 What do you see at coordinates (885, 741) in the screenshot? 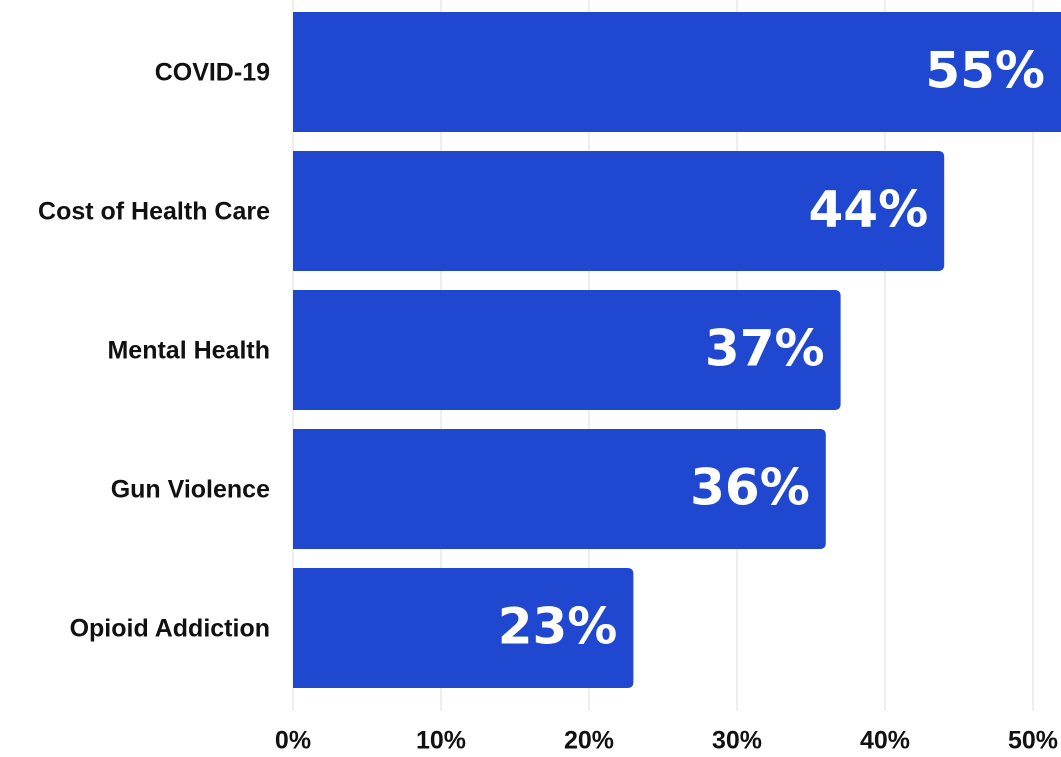
I see `x-tick-label: 40%` at bounding box center [885, 741].